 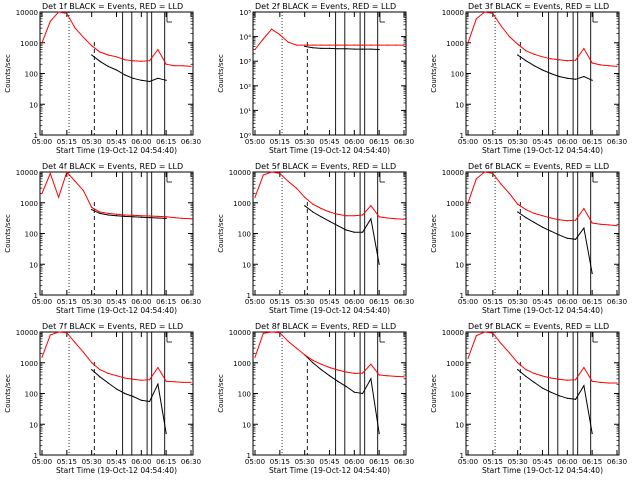 I want to click on plot-frame, so click(x=116, y=393).